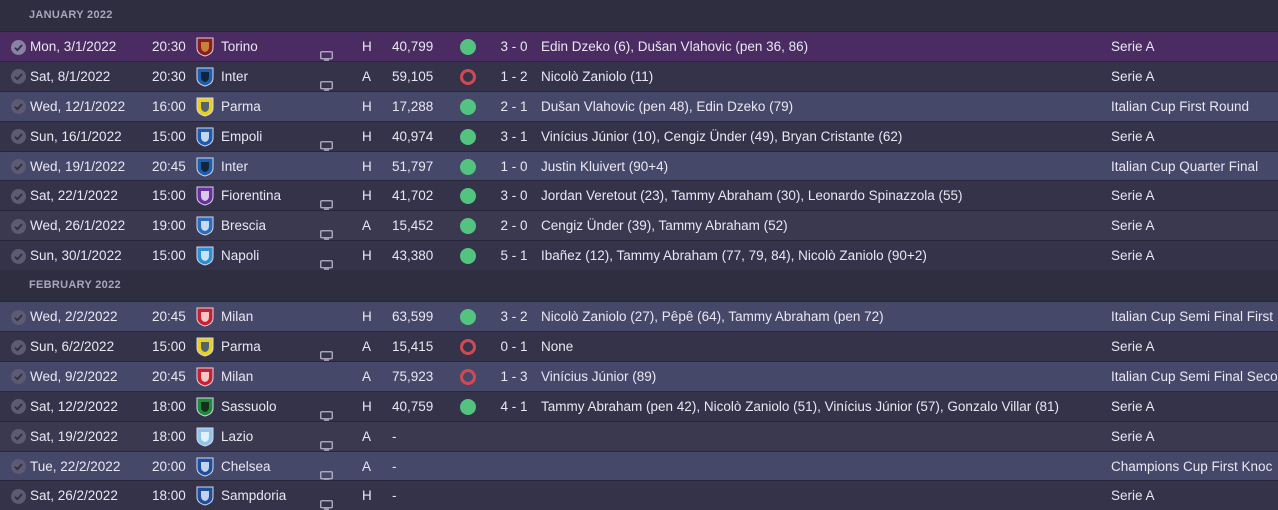 This screenshot has width=1278, height=510. What do you see at coordinates (73, 46) in the screenshot?
I see `match-date: Mon, 3/1/2022` at bounding box center [73, 46].